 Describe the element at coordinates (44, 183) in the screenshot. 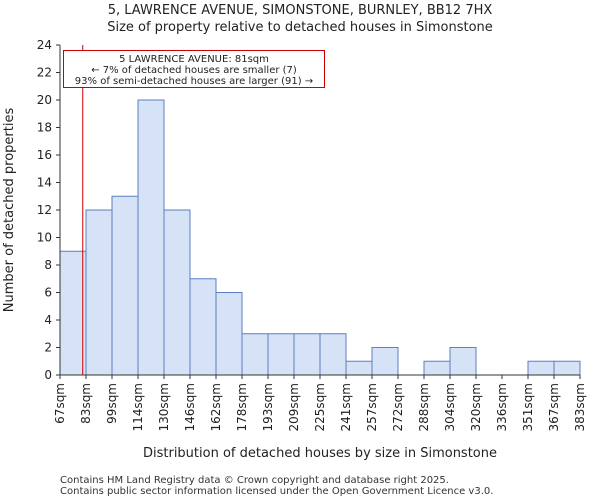

I see `y-tick-label: 14` at that location.